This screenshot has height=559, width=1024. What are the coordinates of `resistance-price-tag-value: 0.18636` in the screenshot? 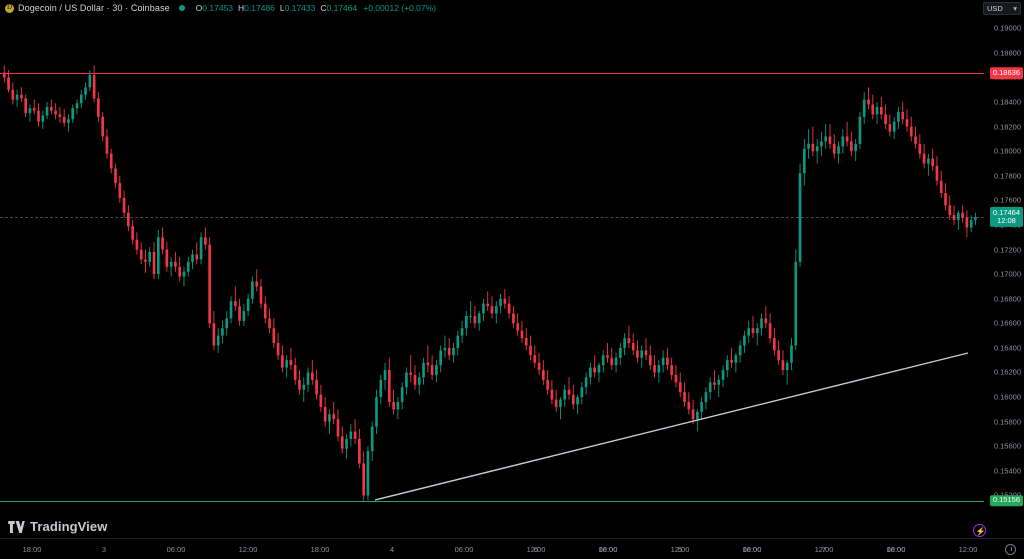 It's located at (1006, 72).